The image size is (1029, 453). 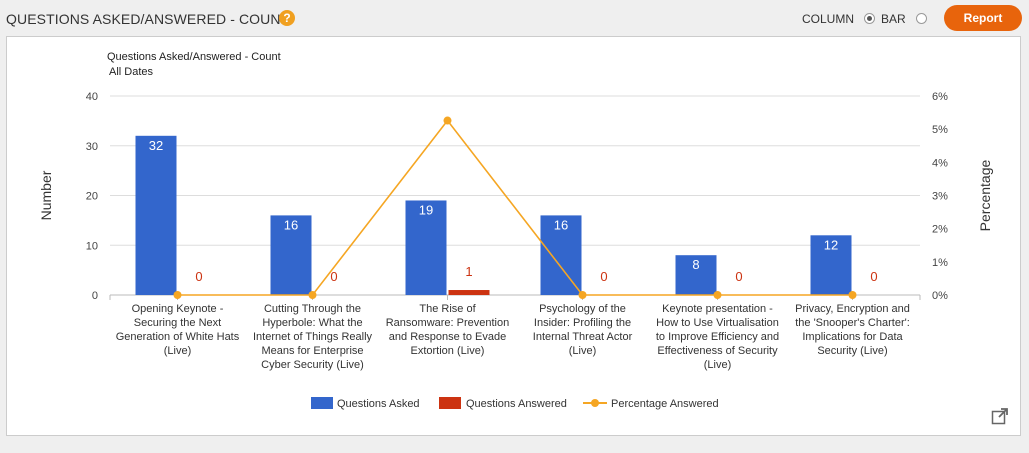 What do you see at coordinates (1000, 416) in the screenshot?
I see `popout-icon` at bounding box center [1000, 416].